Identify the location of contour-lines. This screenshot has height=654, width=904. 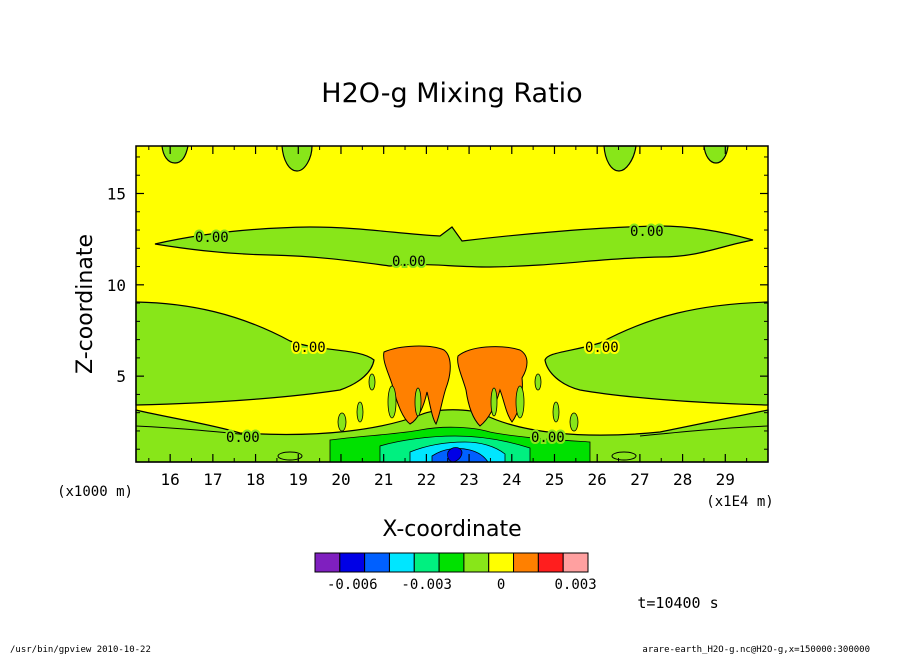
(452, 443).